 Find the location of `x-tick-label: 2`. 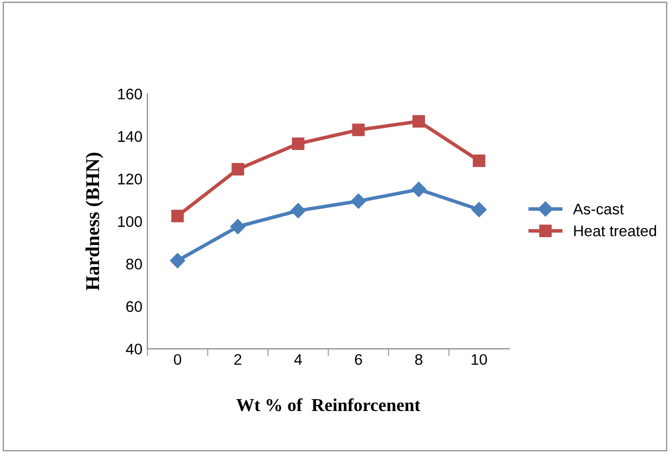

x-tick-label: 2 is located at coordinates (238, 359).